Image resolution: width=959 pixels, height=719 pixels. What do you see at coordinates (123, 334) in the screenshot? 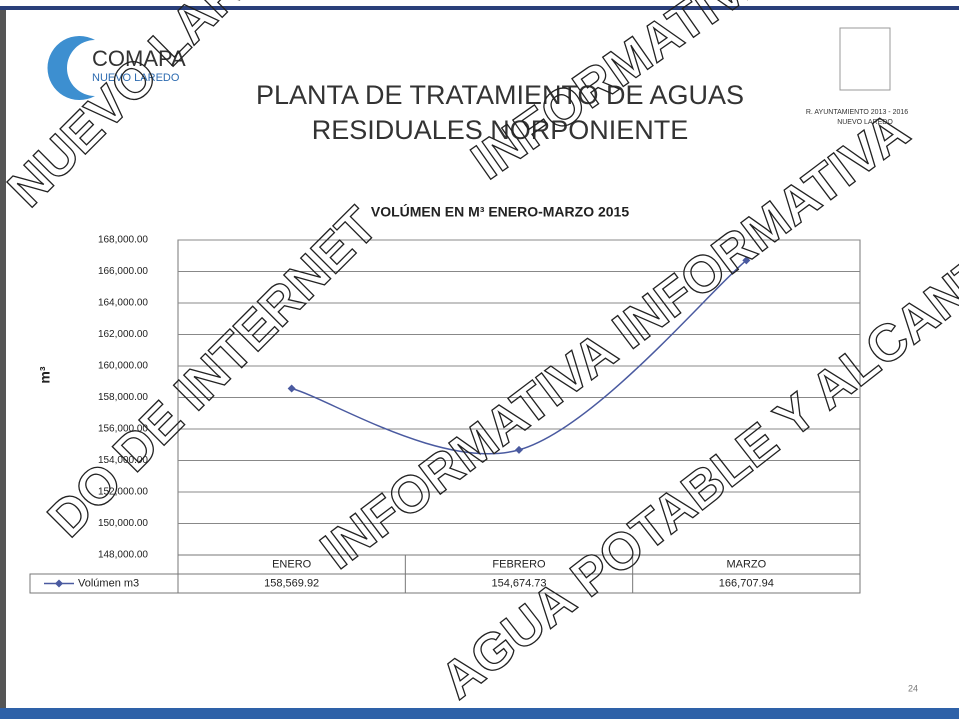
I see `y-tick-label: 162,000.00` at bounding box center [123, 334].